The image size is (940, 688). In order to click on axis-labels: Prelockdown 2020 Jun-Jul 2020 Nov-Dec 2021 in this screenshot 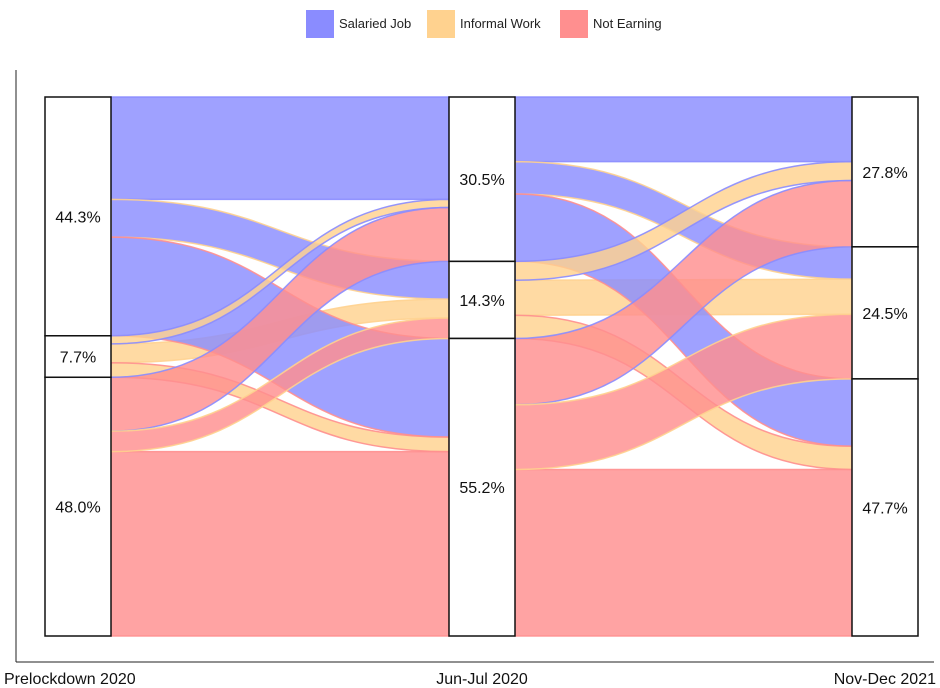, I will do `click(470, 679)`.